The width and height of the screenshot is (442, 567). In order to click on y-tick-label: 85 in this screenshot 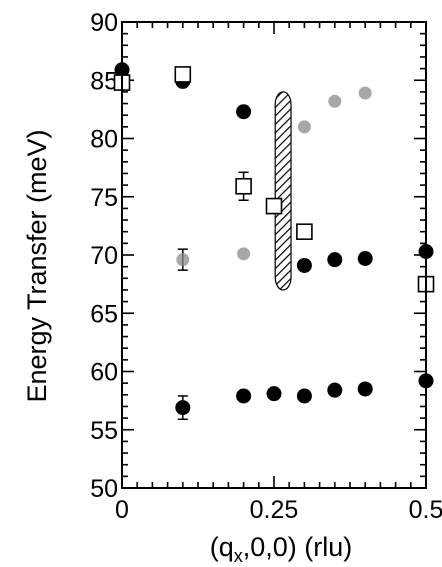, I will do `click(104, 81)`.